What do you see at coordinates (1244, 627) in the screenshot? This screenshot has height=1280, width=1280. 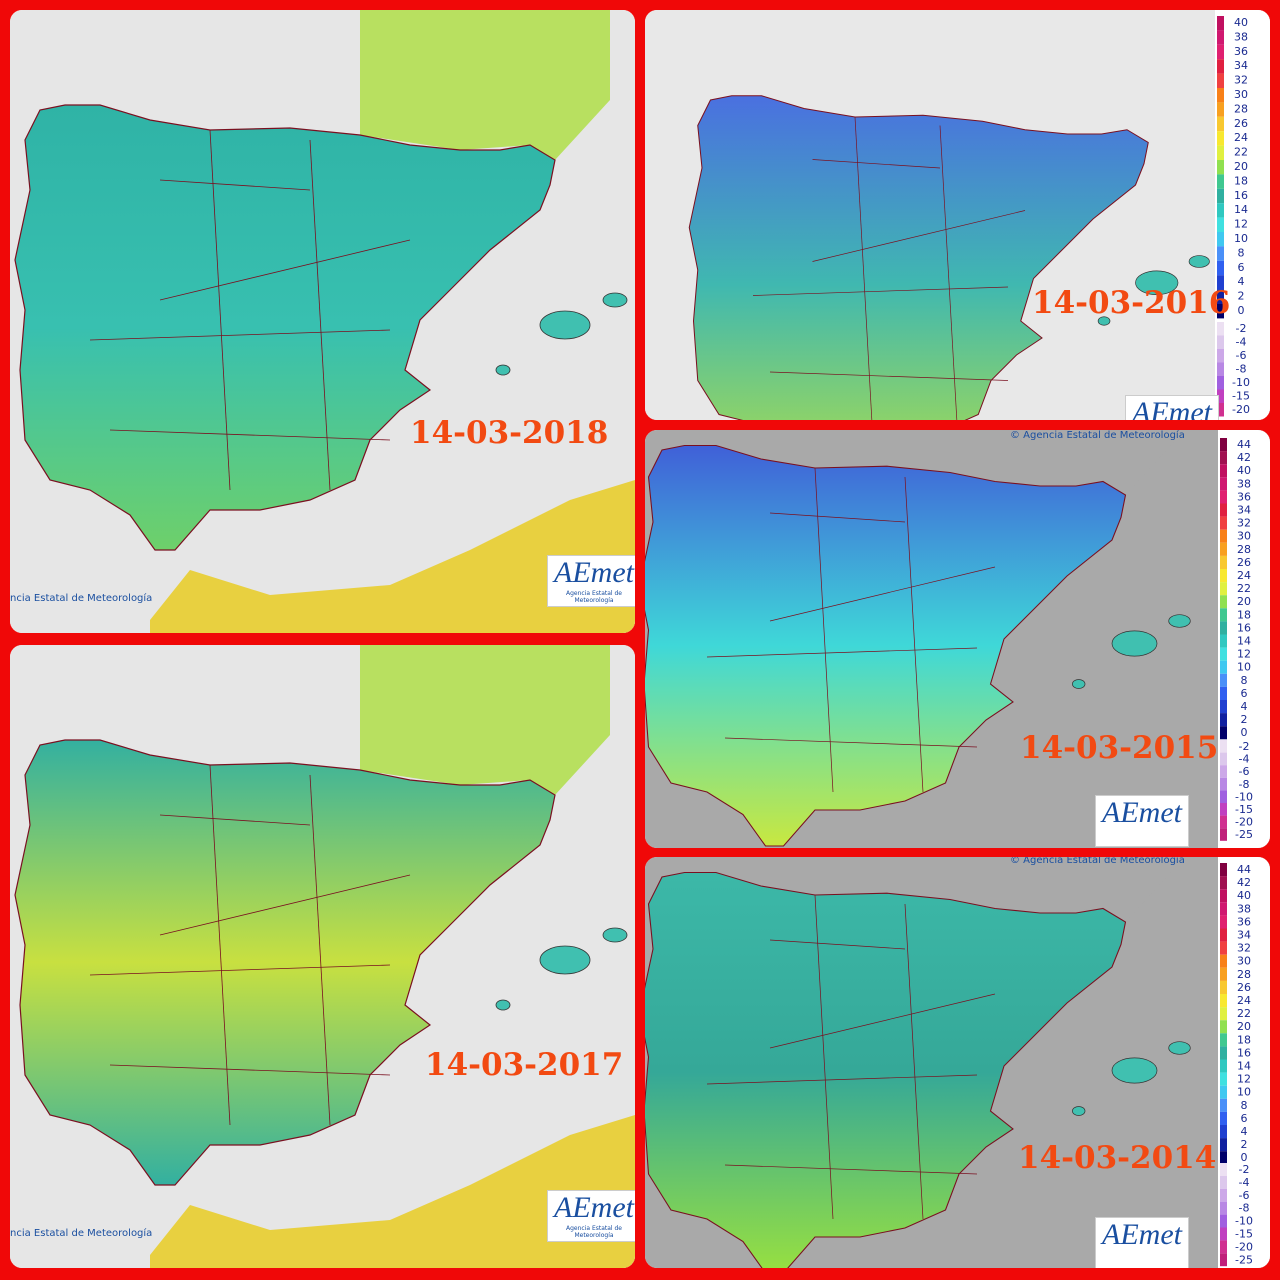 I see `legend-label: 16` at bounding box center [1244, 627].